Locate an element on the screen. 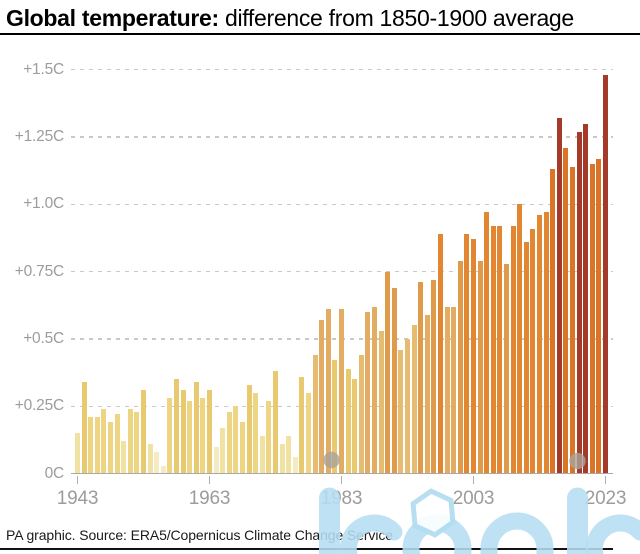 The image size is (640, 554). bar-1970 is located at coordinates (256, 433).